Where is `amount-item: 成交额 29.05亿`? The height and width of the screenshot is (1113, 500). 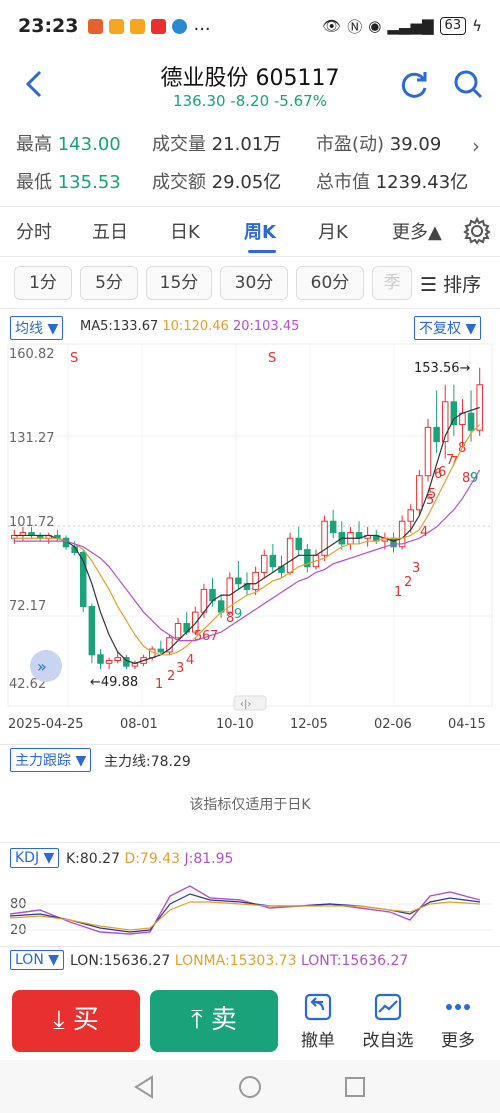 amount-item: 成交额 29.05亿 is located at coordinates (217, 182).